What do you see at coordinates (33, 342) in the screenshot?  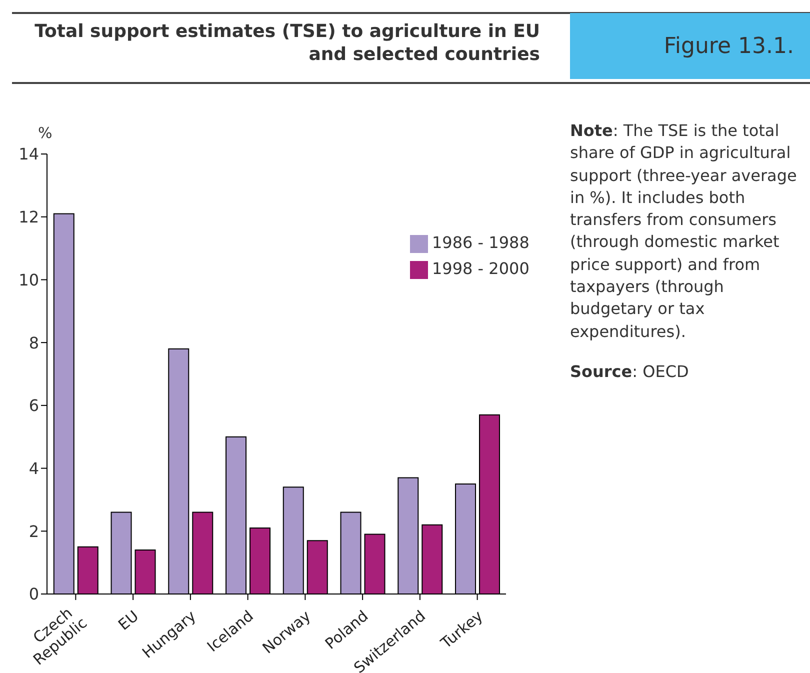 I see `y-tick-label: 8` at bounding box center [33, 342].